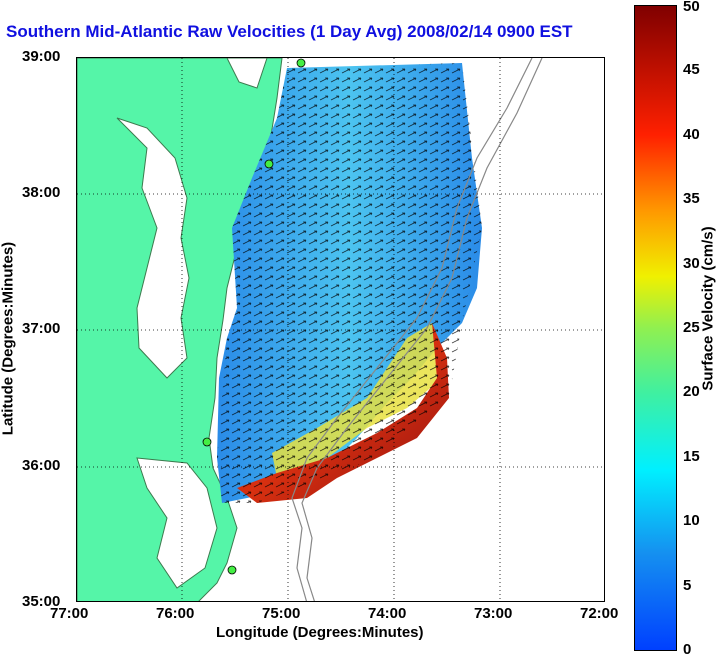  Describe the element at coordinates (175, 613) in the screenshot. I see `x-tick-label: 76:00` at that location.